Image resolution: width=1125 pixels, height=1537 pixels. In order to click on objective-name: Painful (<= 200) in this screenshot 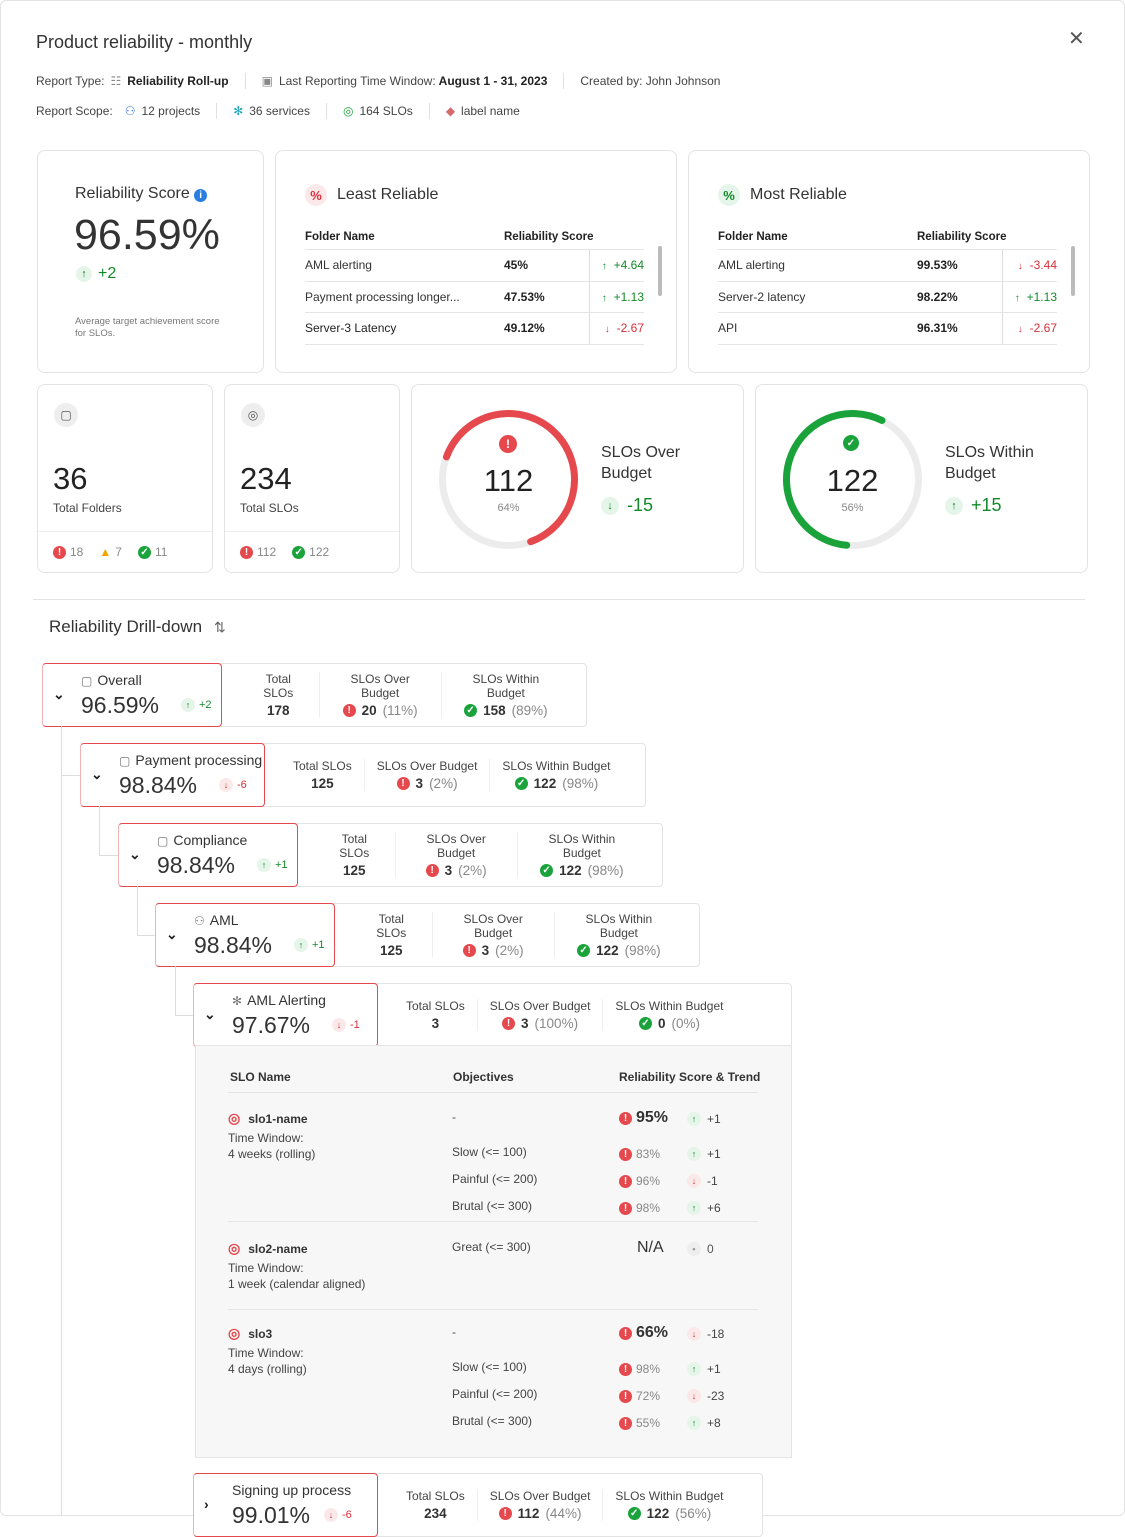, I will do `click(495, 1179)`.